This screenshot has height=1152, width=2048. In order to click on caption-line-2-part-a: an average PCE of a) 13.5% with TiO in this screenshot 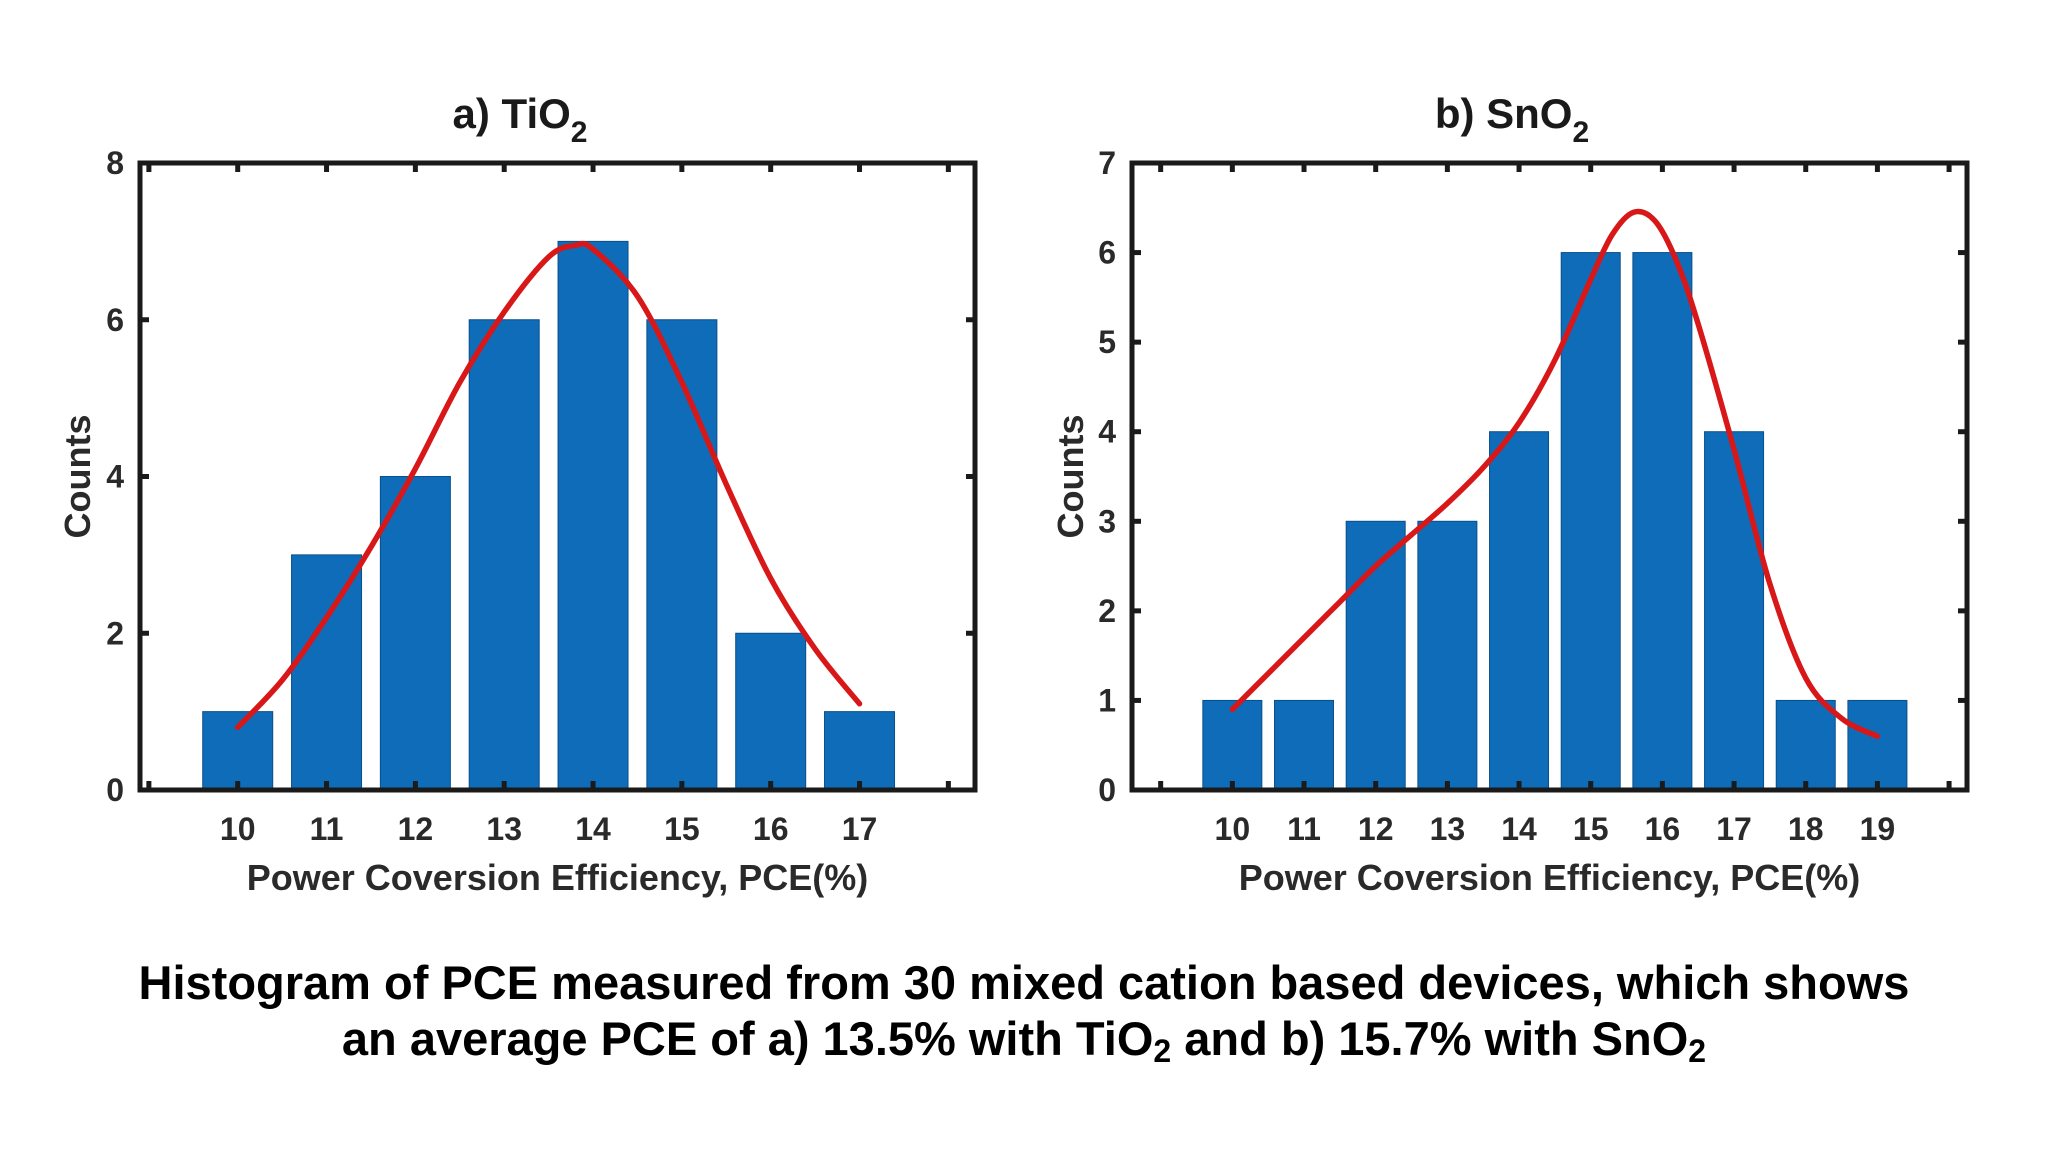, I will do `click(747, 1038)`.